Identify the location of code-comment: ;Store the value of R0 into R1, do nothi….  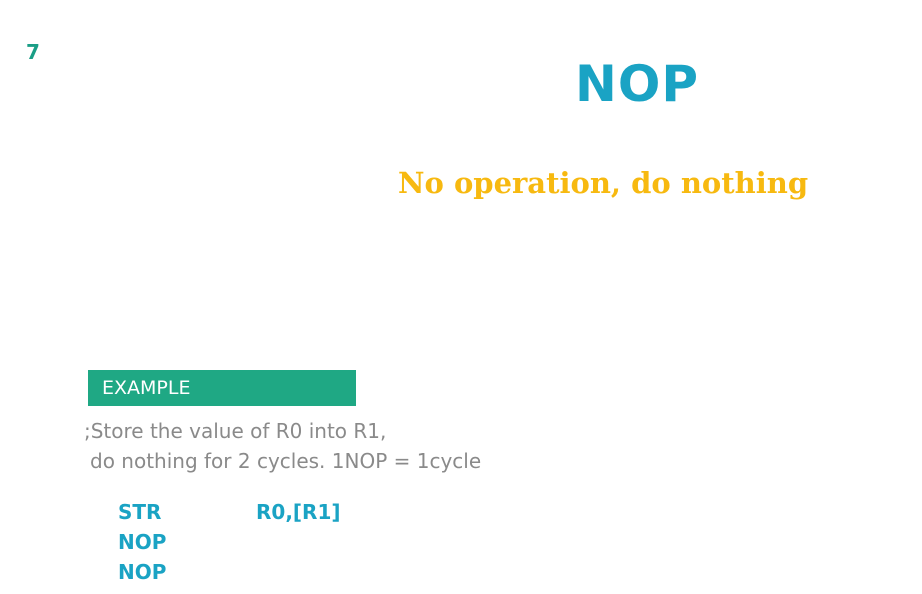
(282, 446).